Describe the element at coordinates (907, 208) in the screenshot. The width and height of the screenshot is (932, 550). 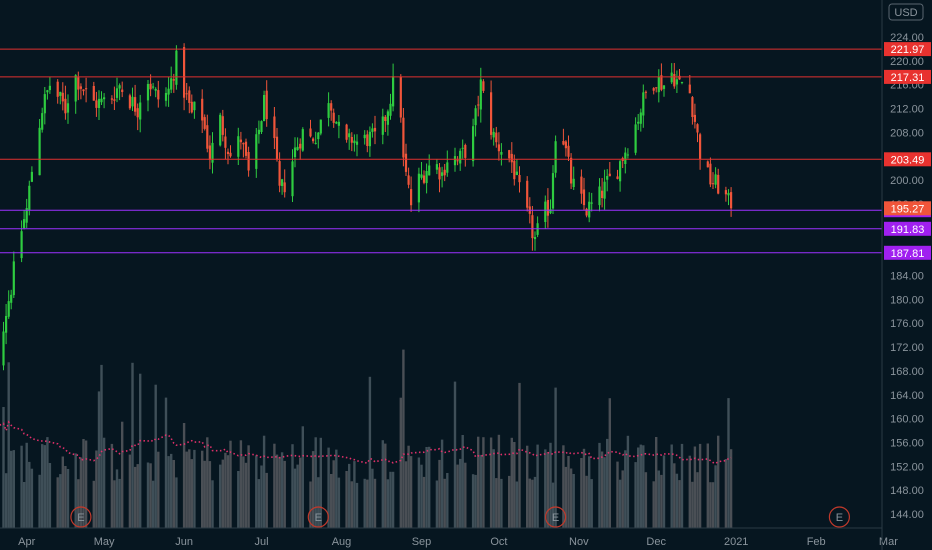
I see `last-price-tag` at that location.